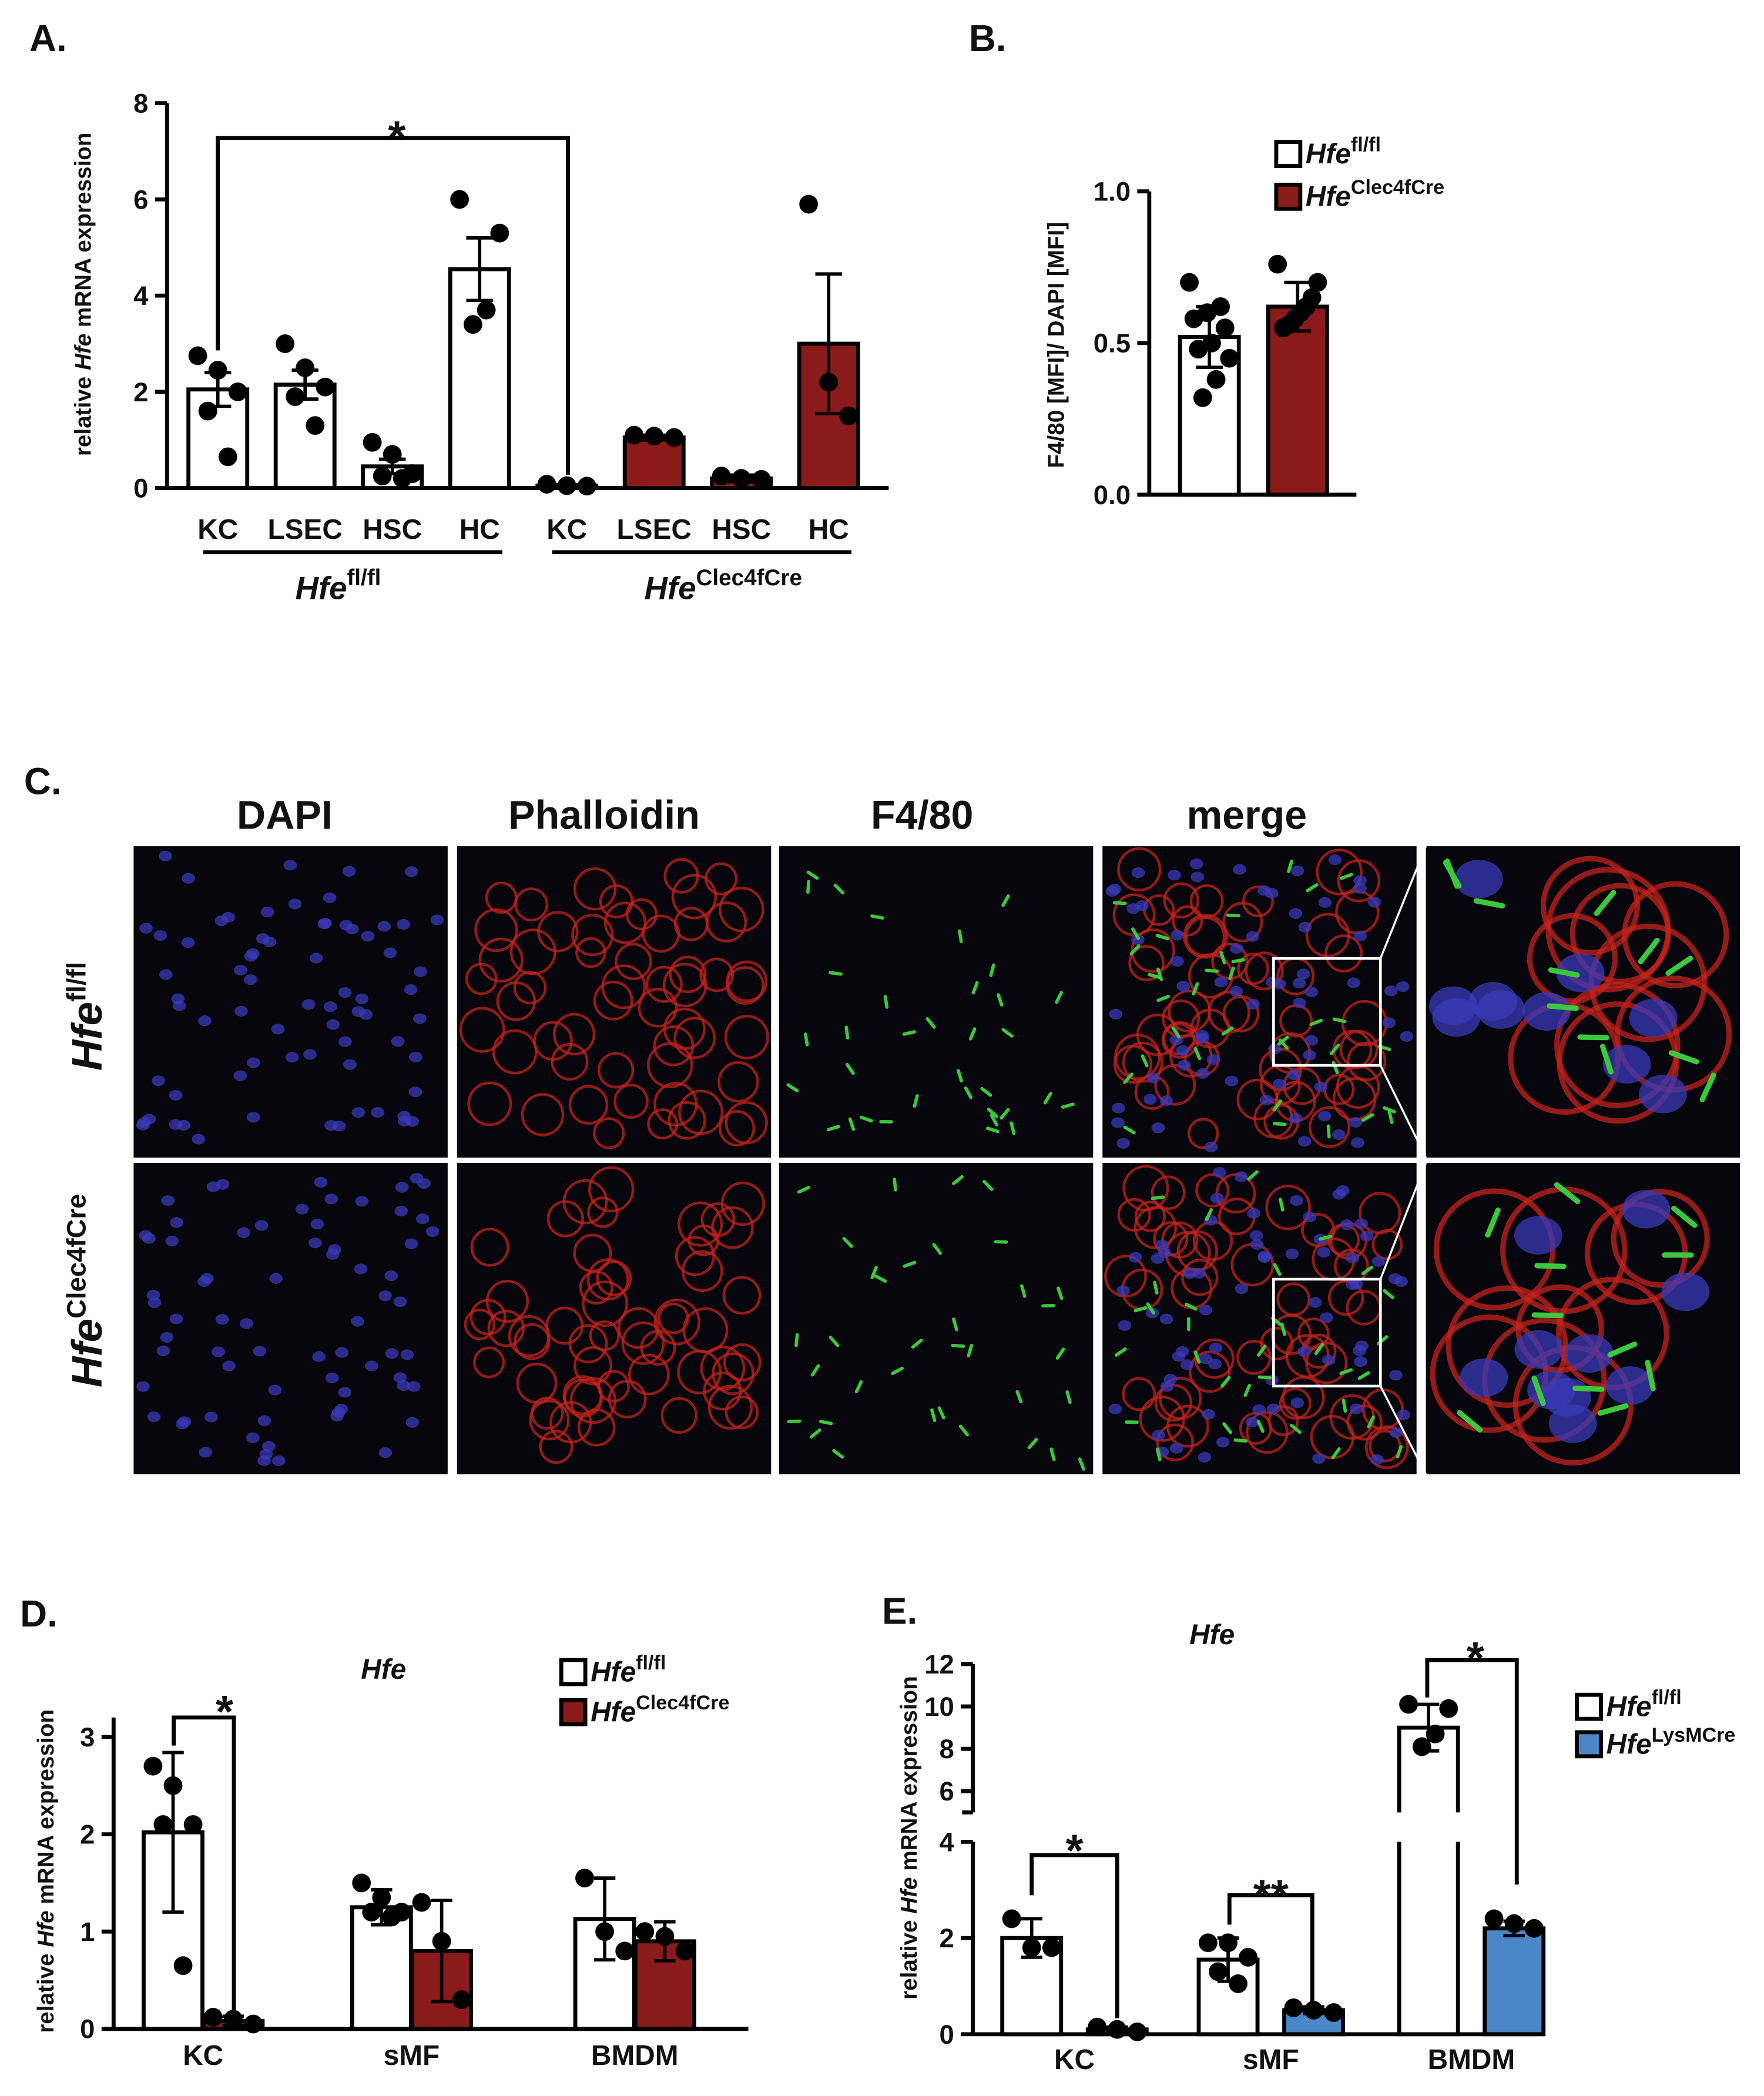 This screenshot has width=1764, height=2096. What do you see at coordinates (86, 1017) in the screenshot?
I see `row-label: Hfefl/fl` at bounding box center [86, 1017].